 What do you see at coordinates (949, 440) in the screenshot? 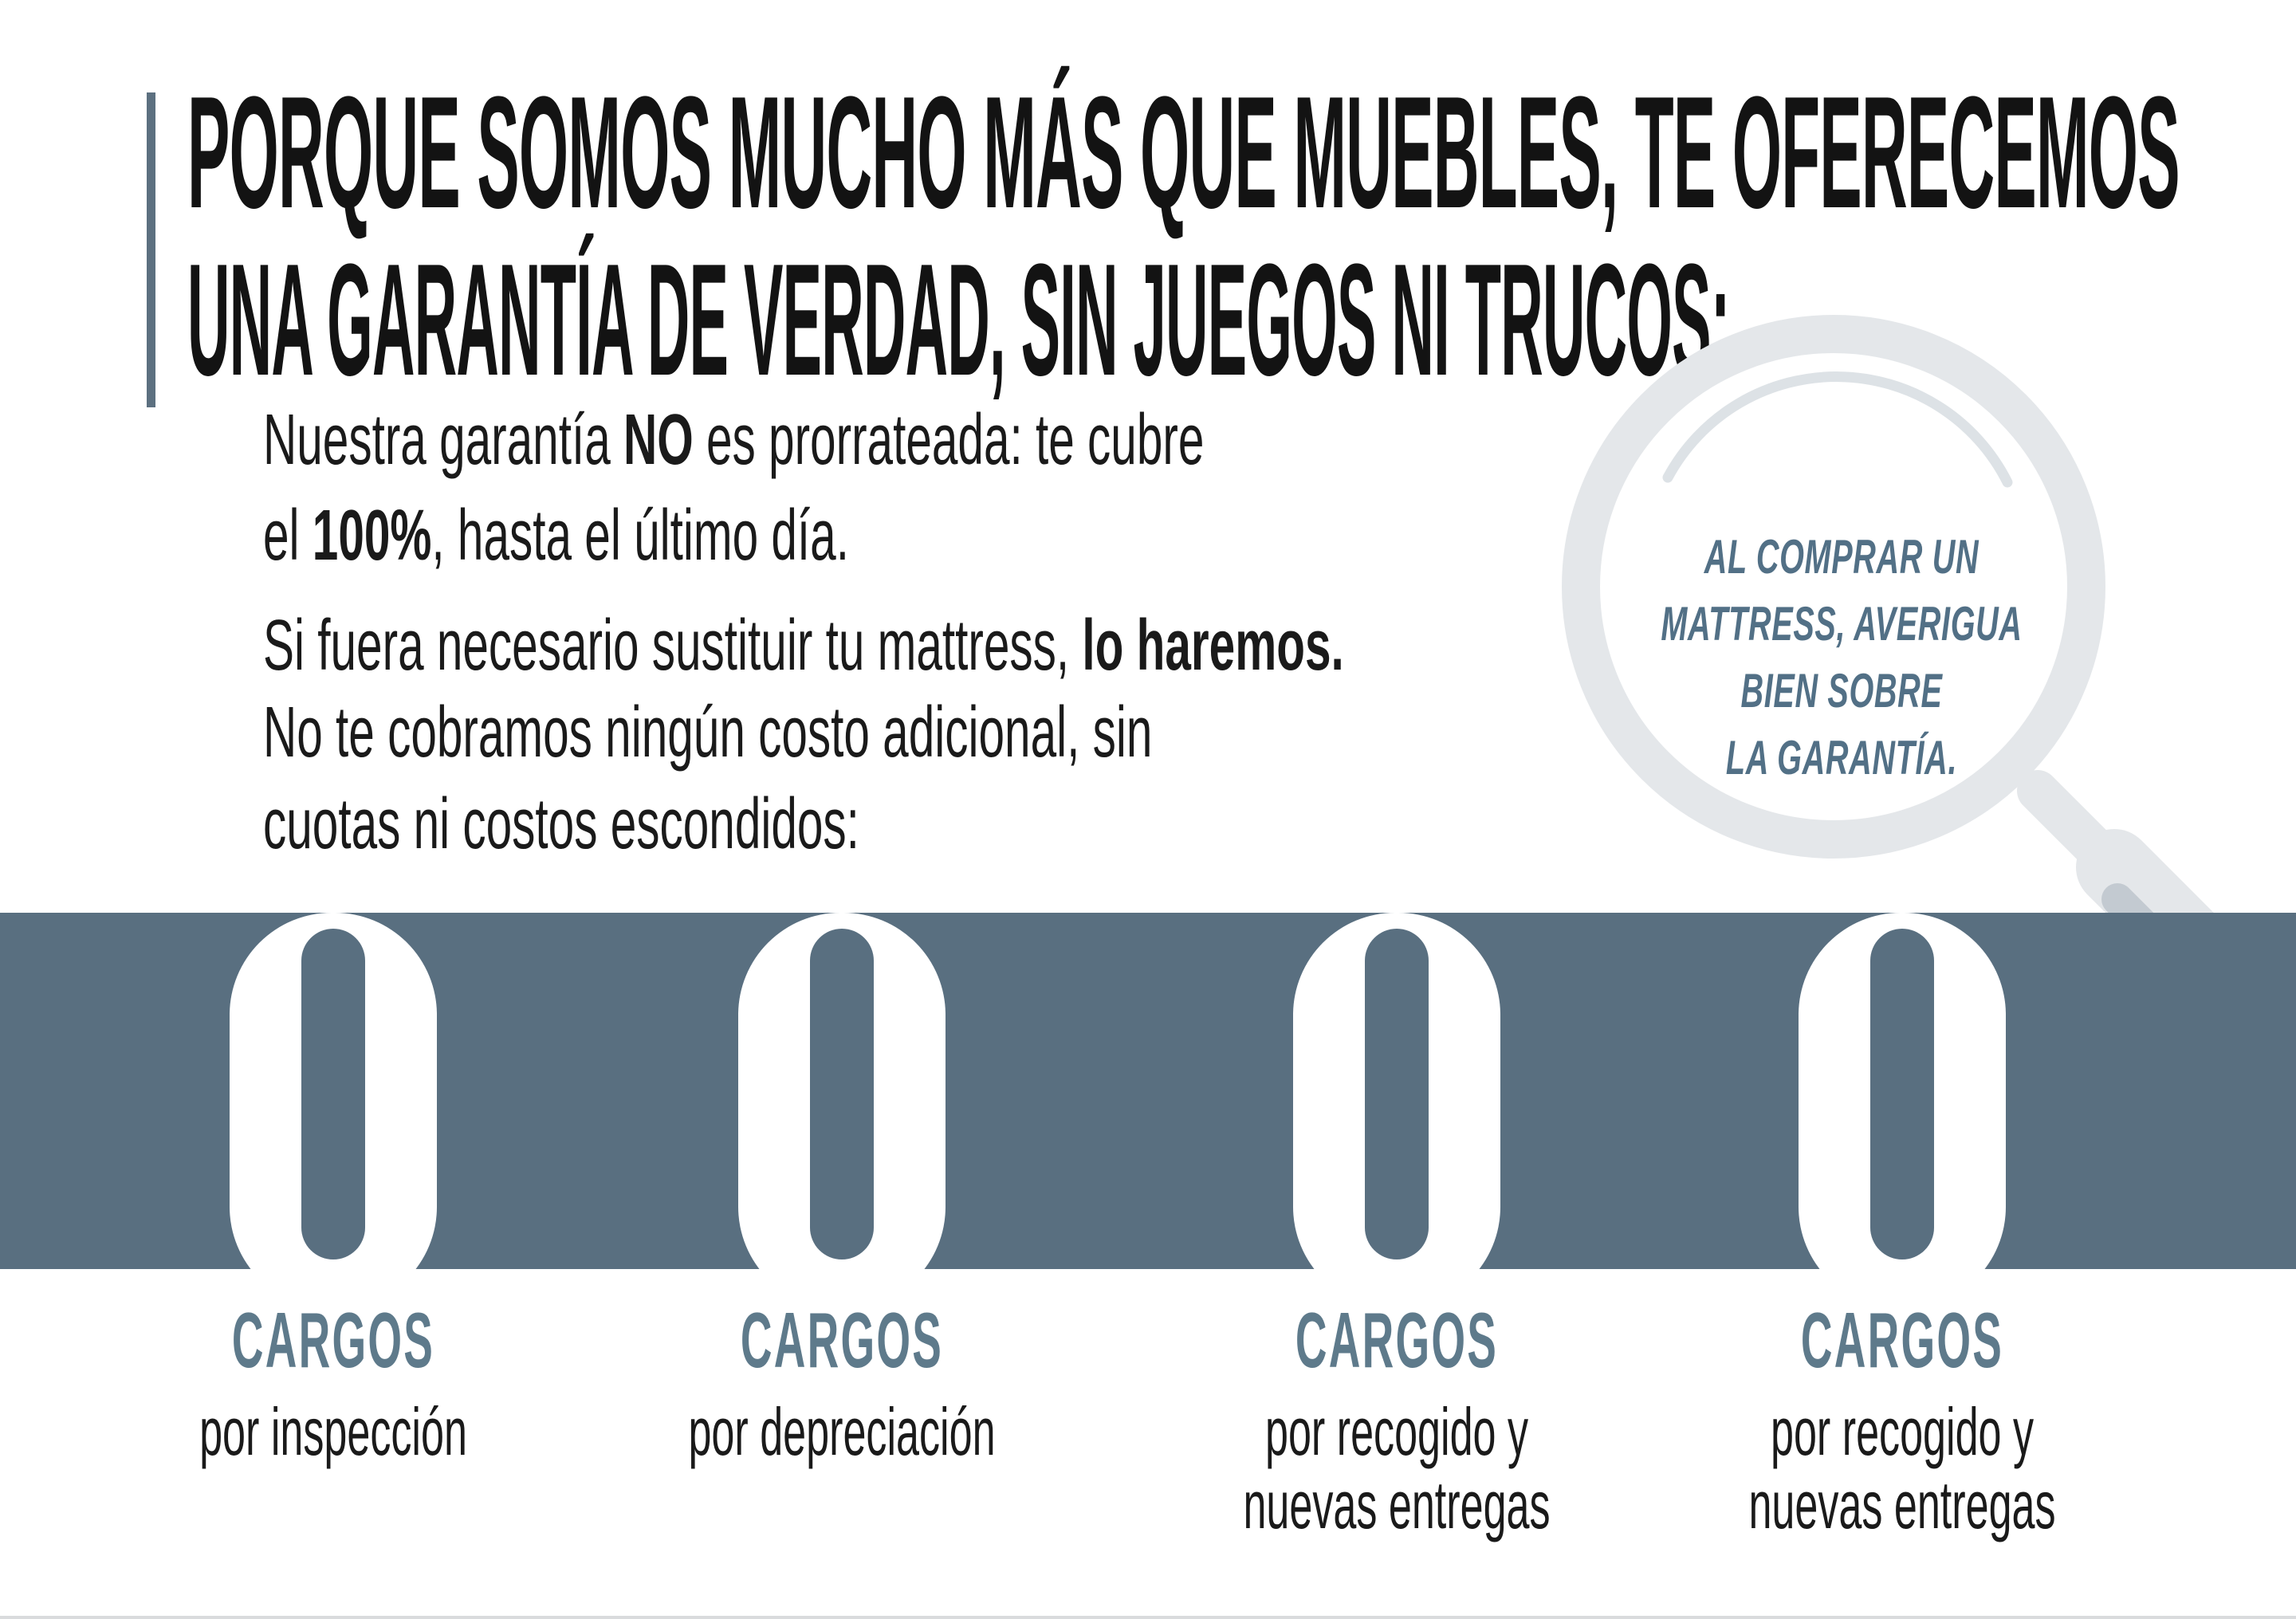
I see `text-segment: es prorrateada: te cubre` at bounding box center [949, 440].